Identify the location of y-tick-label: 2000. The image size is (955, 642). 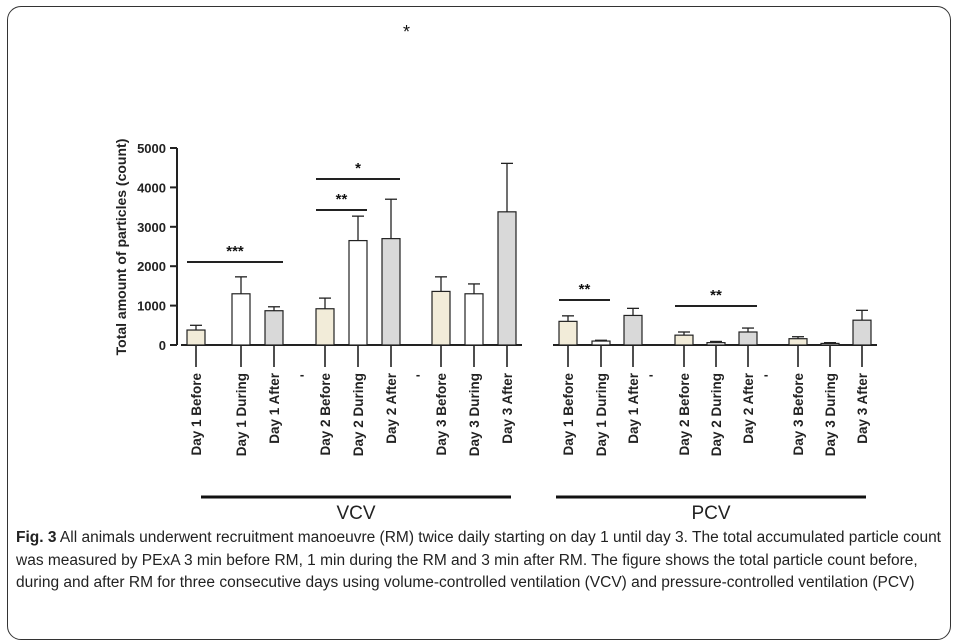
(151, 266).